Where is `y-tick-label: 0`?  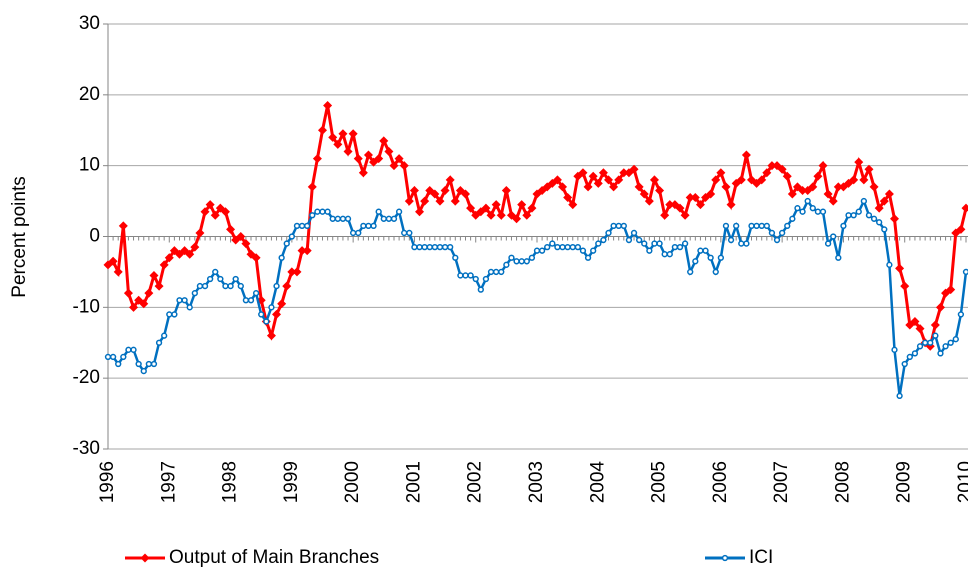 y-tick-label: 0 is located at coordinates (94, 236).